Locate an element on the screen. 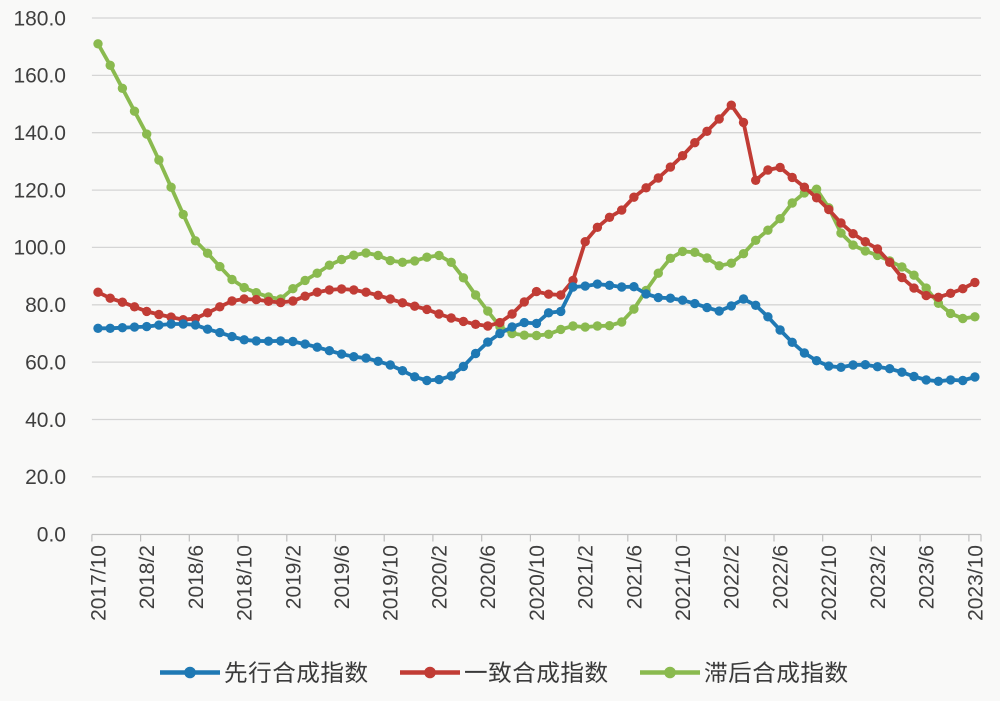 This screenshot has height=701, width=1000. svg-text: 2020/10 is located at coordinates (537, 583).